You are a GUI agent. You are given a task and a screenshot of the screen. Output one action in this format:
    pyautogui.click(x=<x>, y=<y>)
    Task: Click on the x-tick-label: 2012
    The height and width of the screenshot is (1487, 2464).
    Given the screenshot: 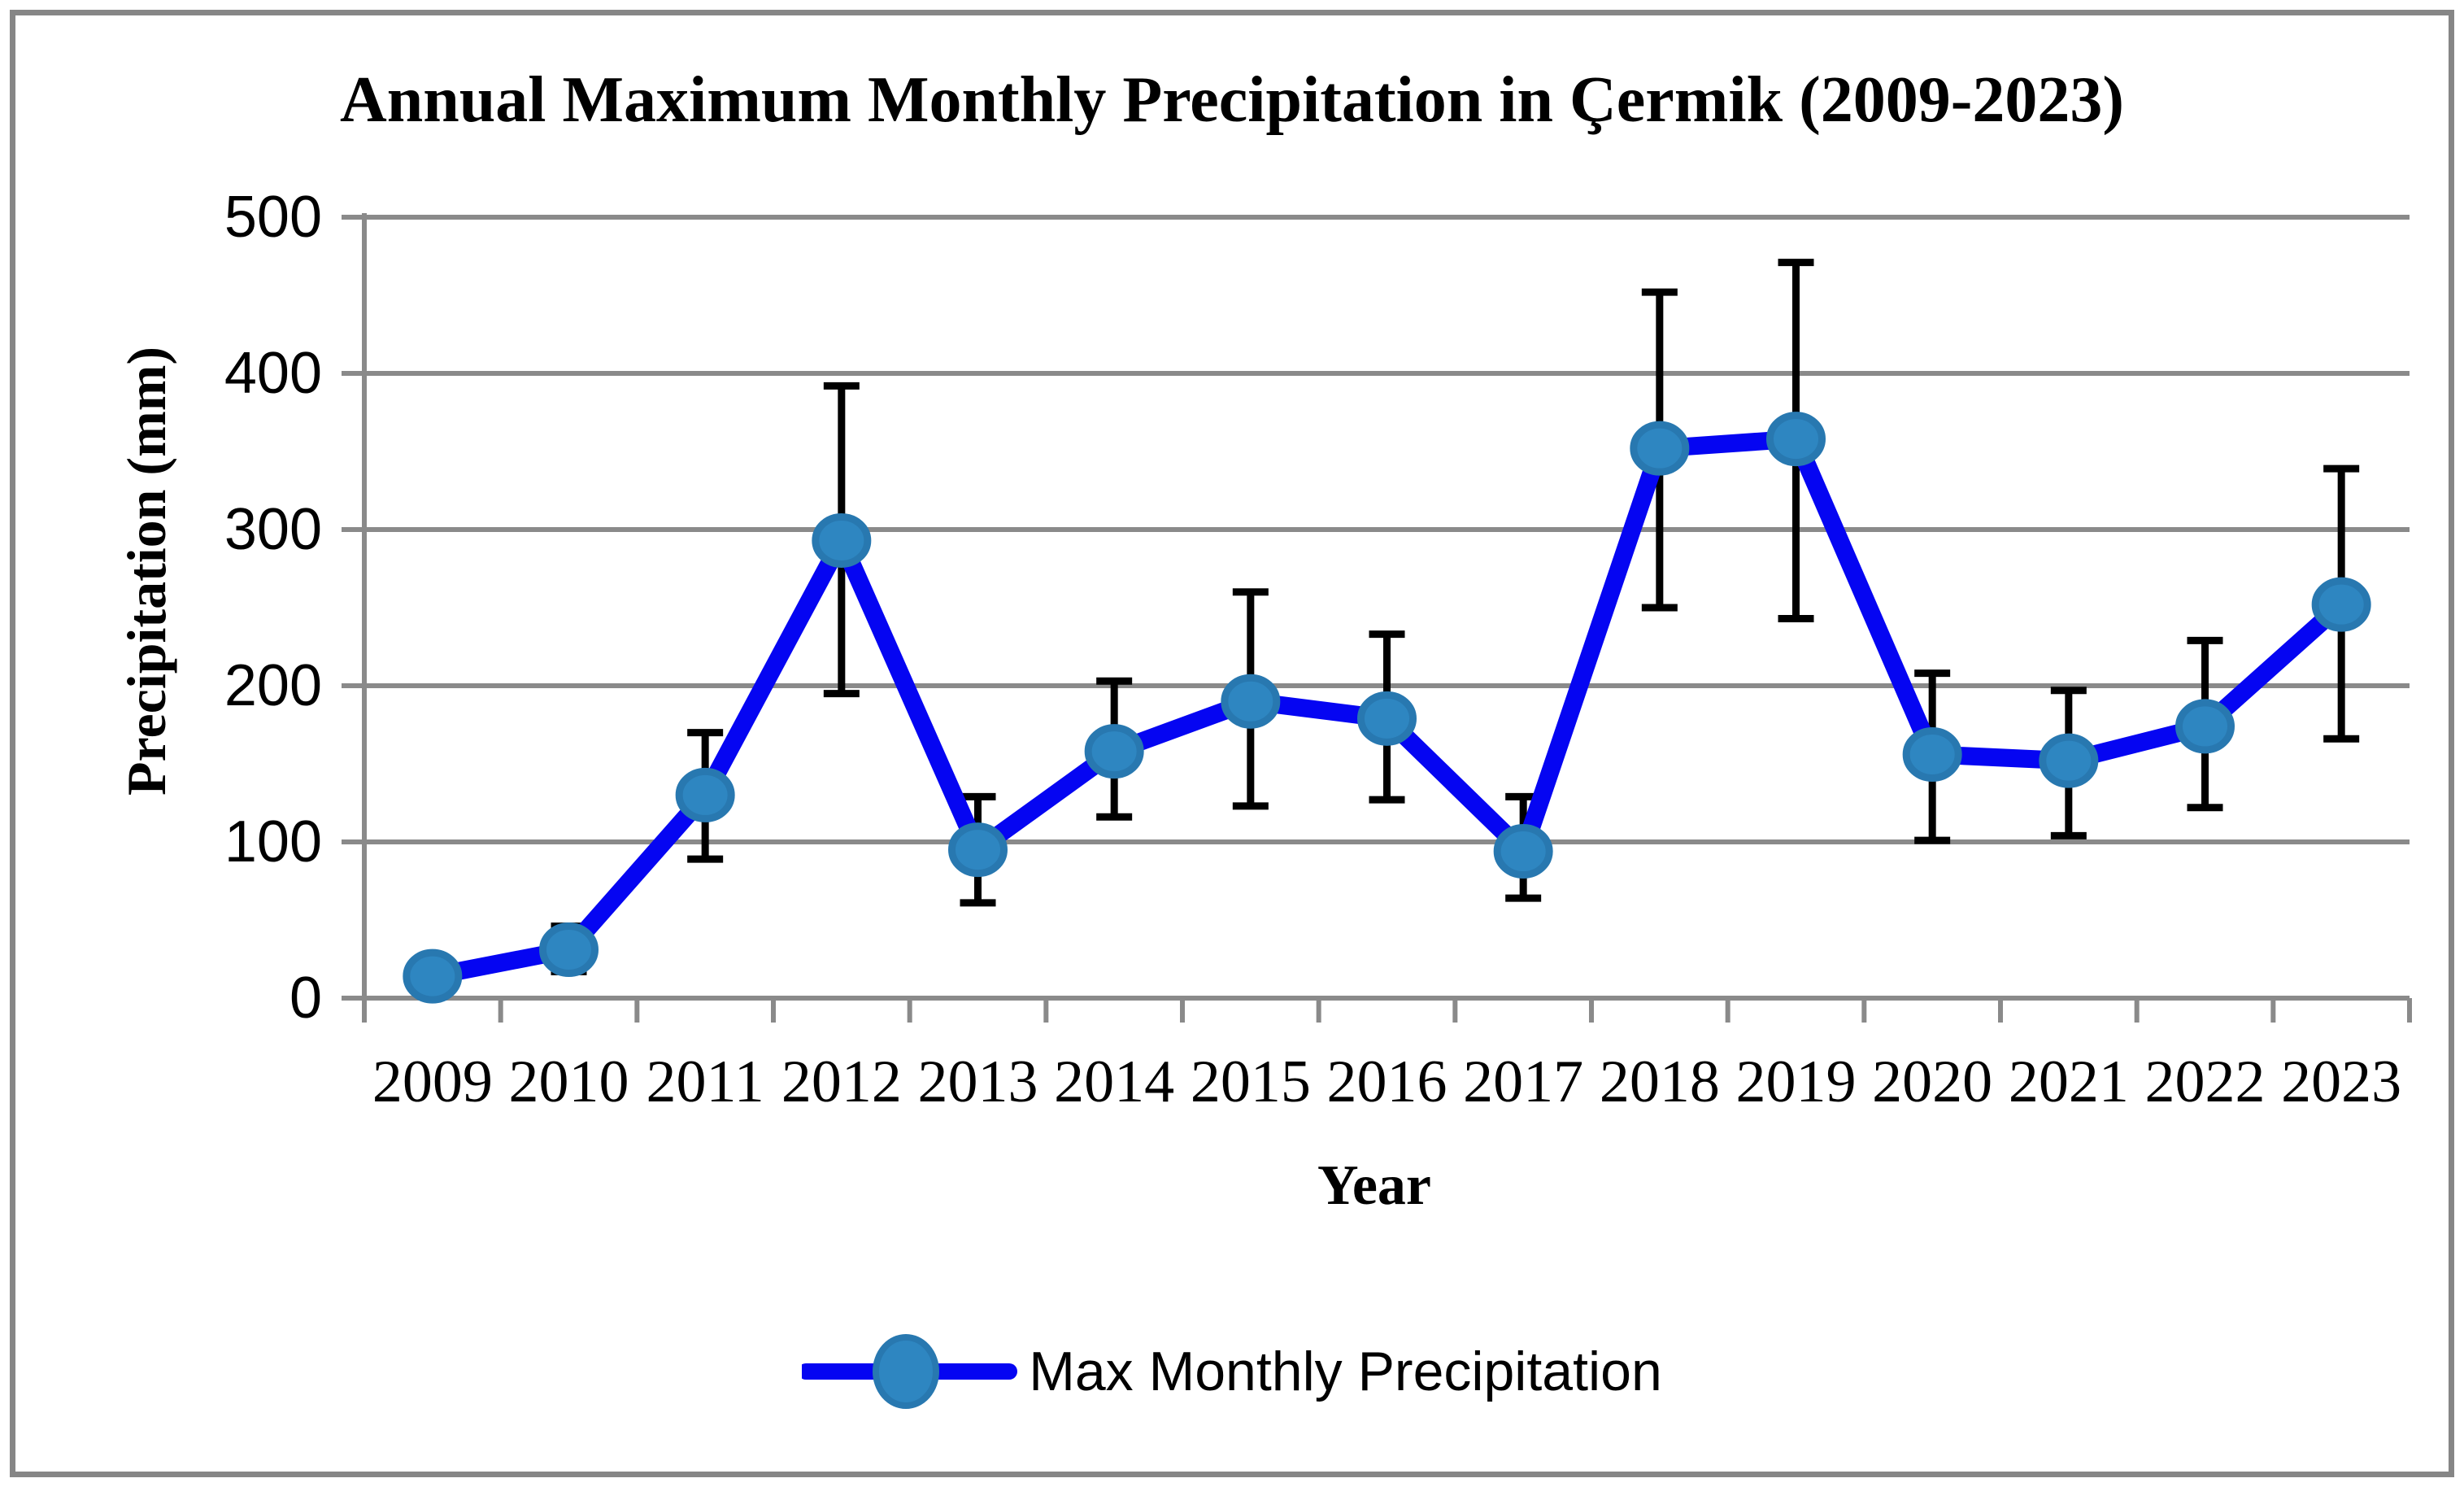 What is the action you would take?
    pyautogui.click(x=841, y=1082)
    